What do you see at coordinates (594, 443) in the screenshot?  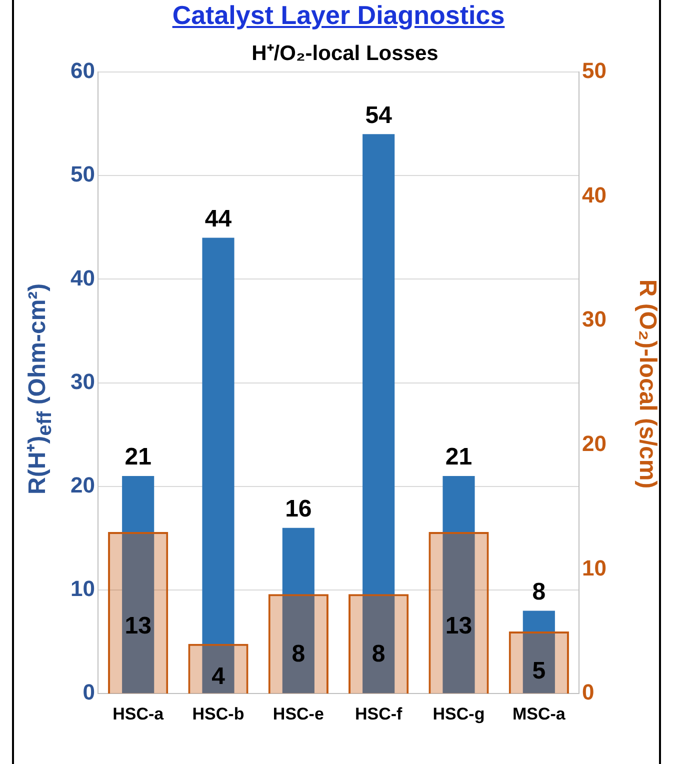 I see `y2-tick-label: 20` at bounding box center [594, 443].